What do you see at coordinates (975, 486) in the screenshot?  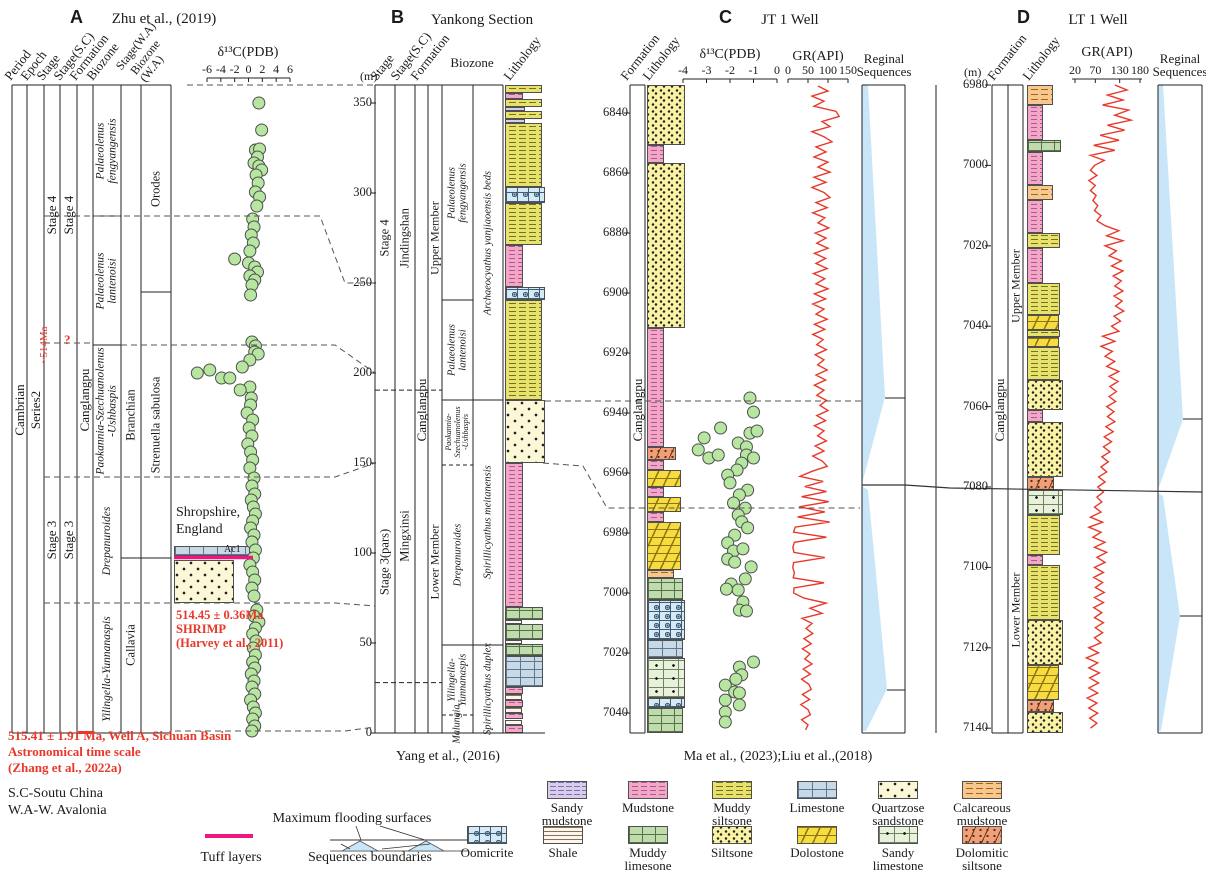 I see `d-depth-label: 7080` at bounding box center [975, 486].